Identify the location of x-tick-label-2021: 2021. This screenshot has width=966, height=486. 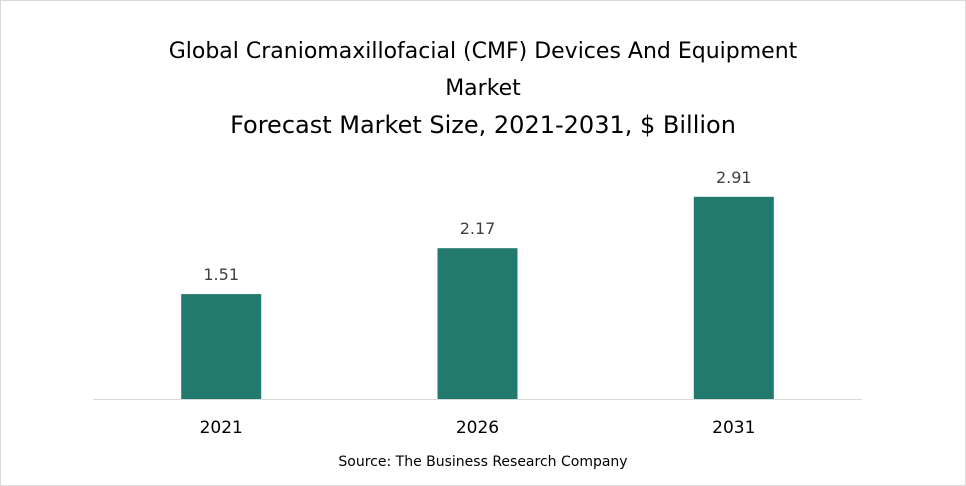
(221, 428).